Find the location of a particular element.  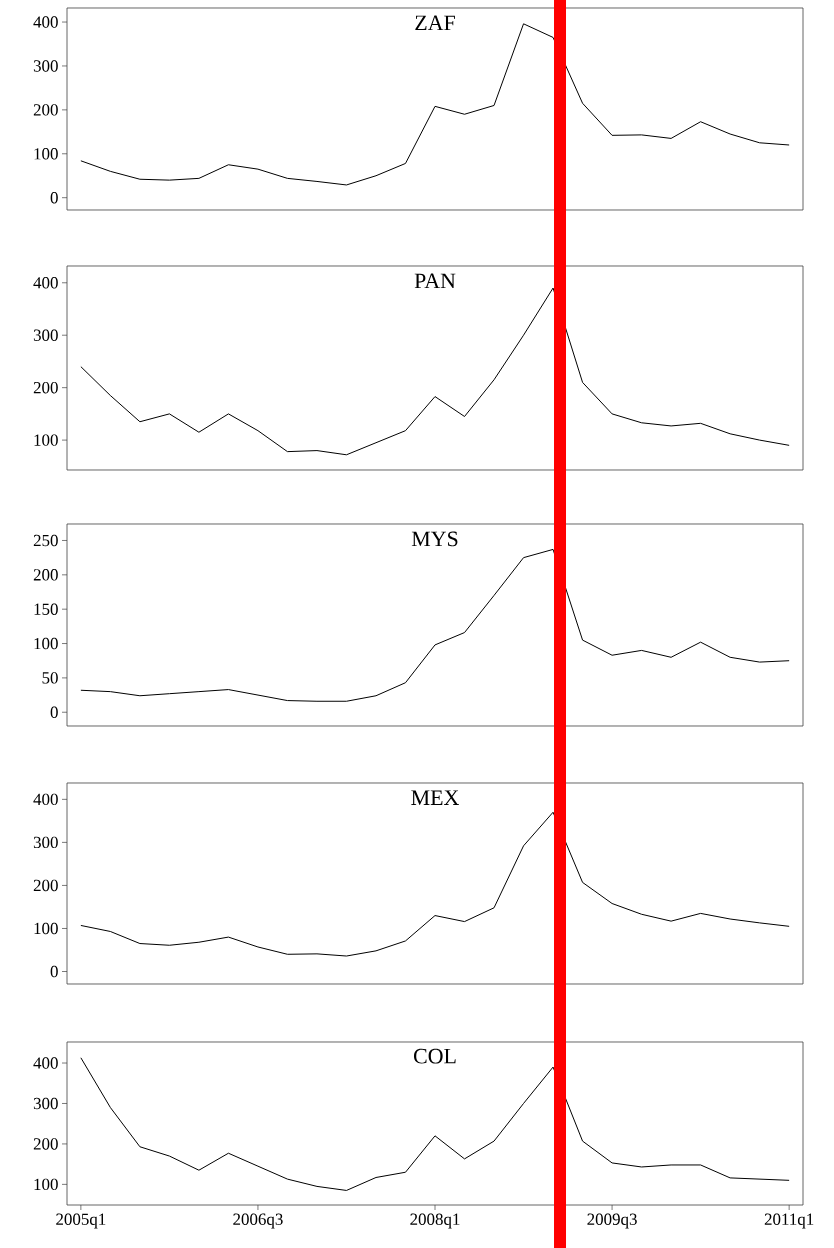

chart-title: MYS is located at coordinates (434, 539).